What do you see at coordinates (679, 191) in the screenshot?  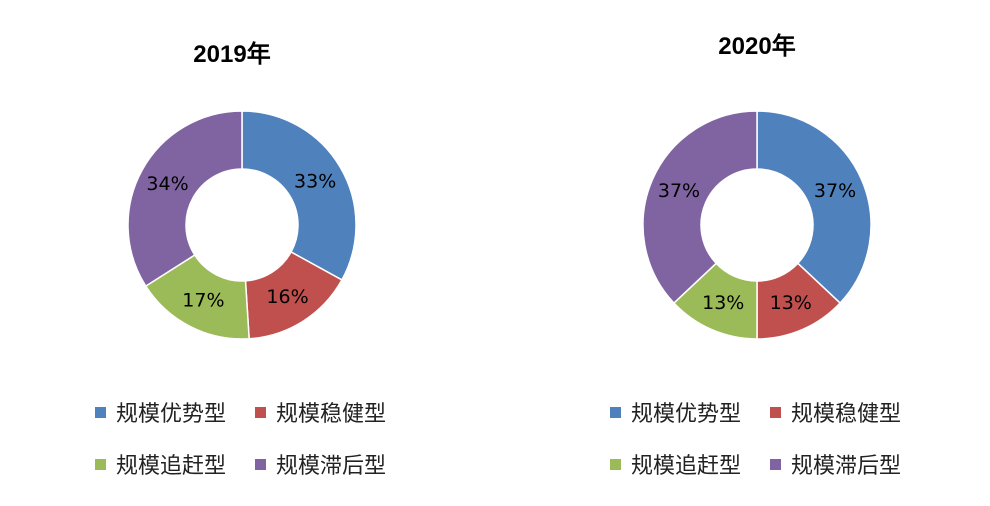 I see `slice-label-lagging: 37%` at bounding box center [679, 191].